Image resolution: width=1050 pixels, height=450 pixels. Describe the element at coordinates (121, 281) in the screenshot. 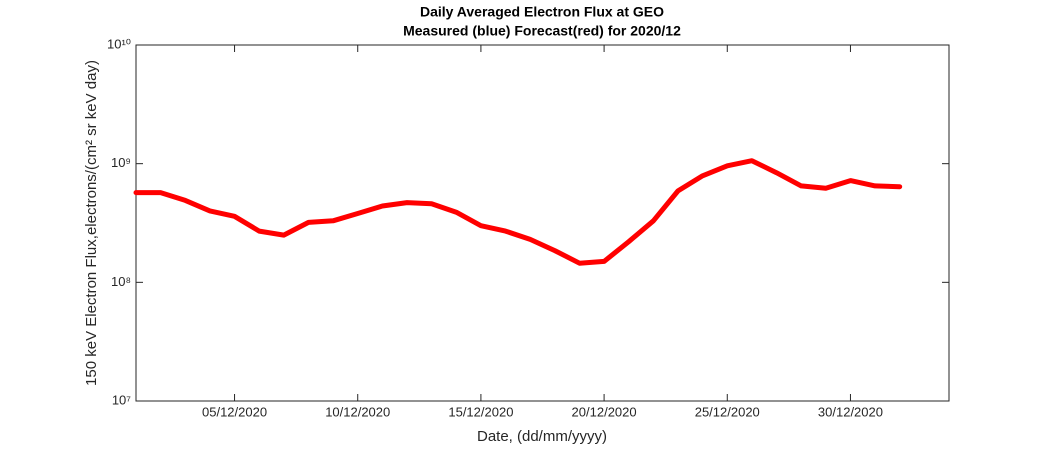

I see `y-tick-label: 10⁸` at that location.